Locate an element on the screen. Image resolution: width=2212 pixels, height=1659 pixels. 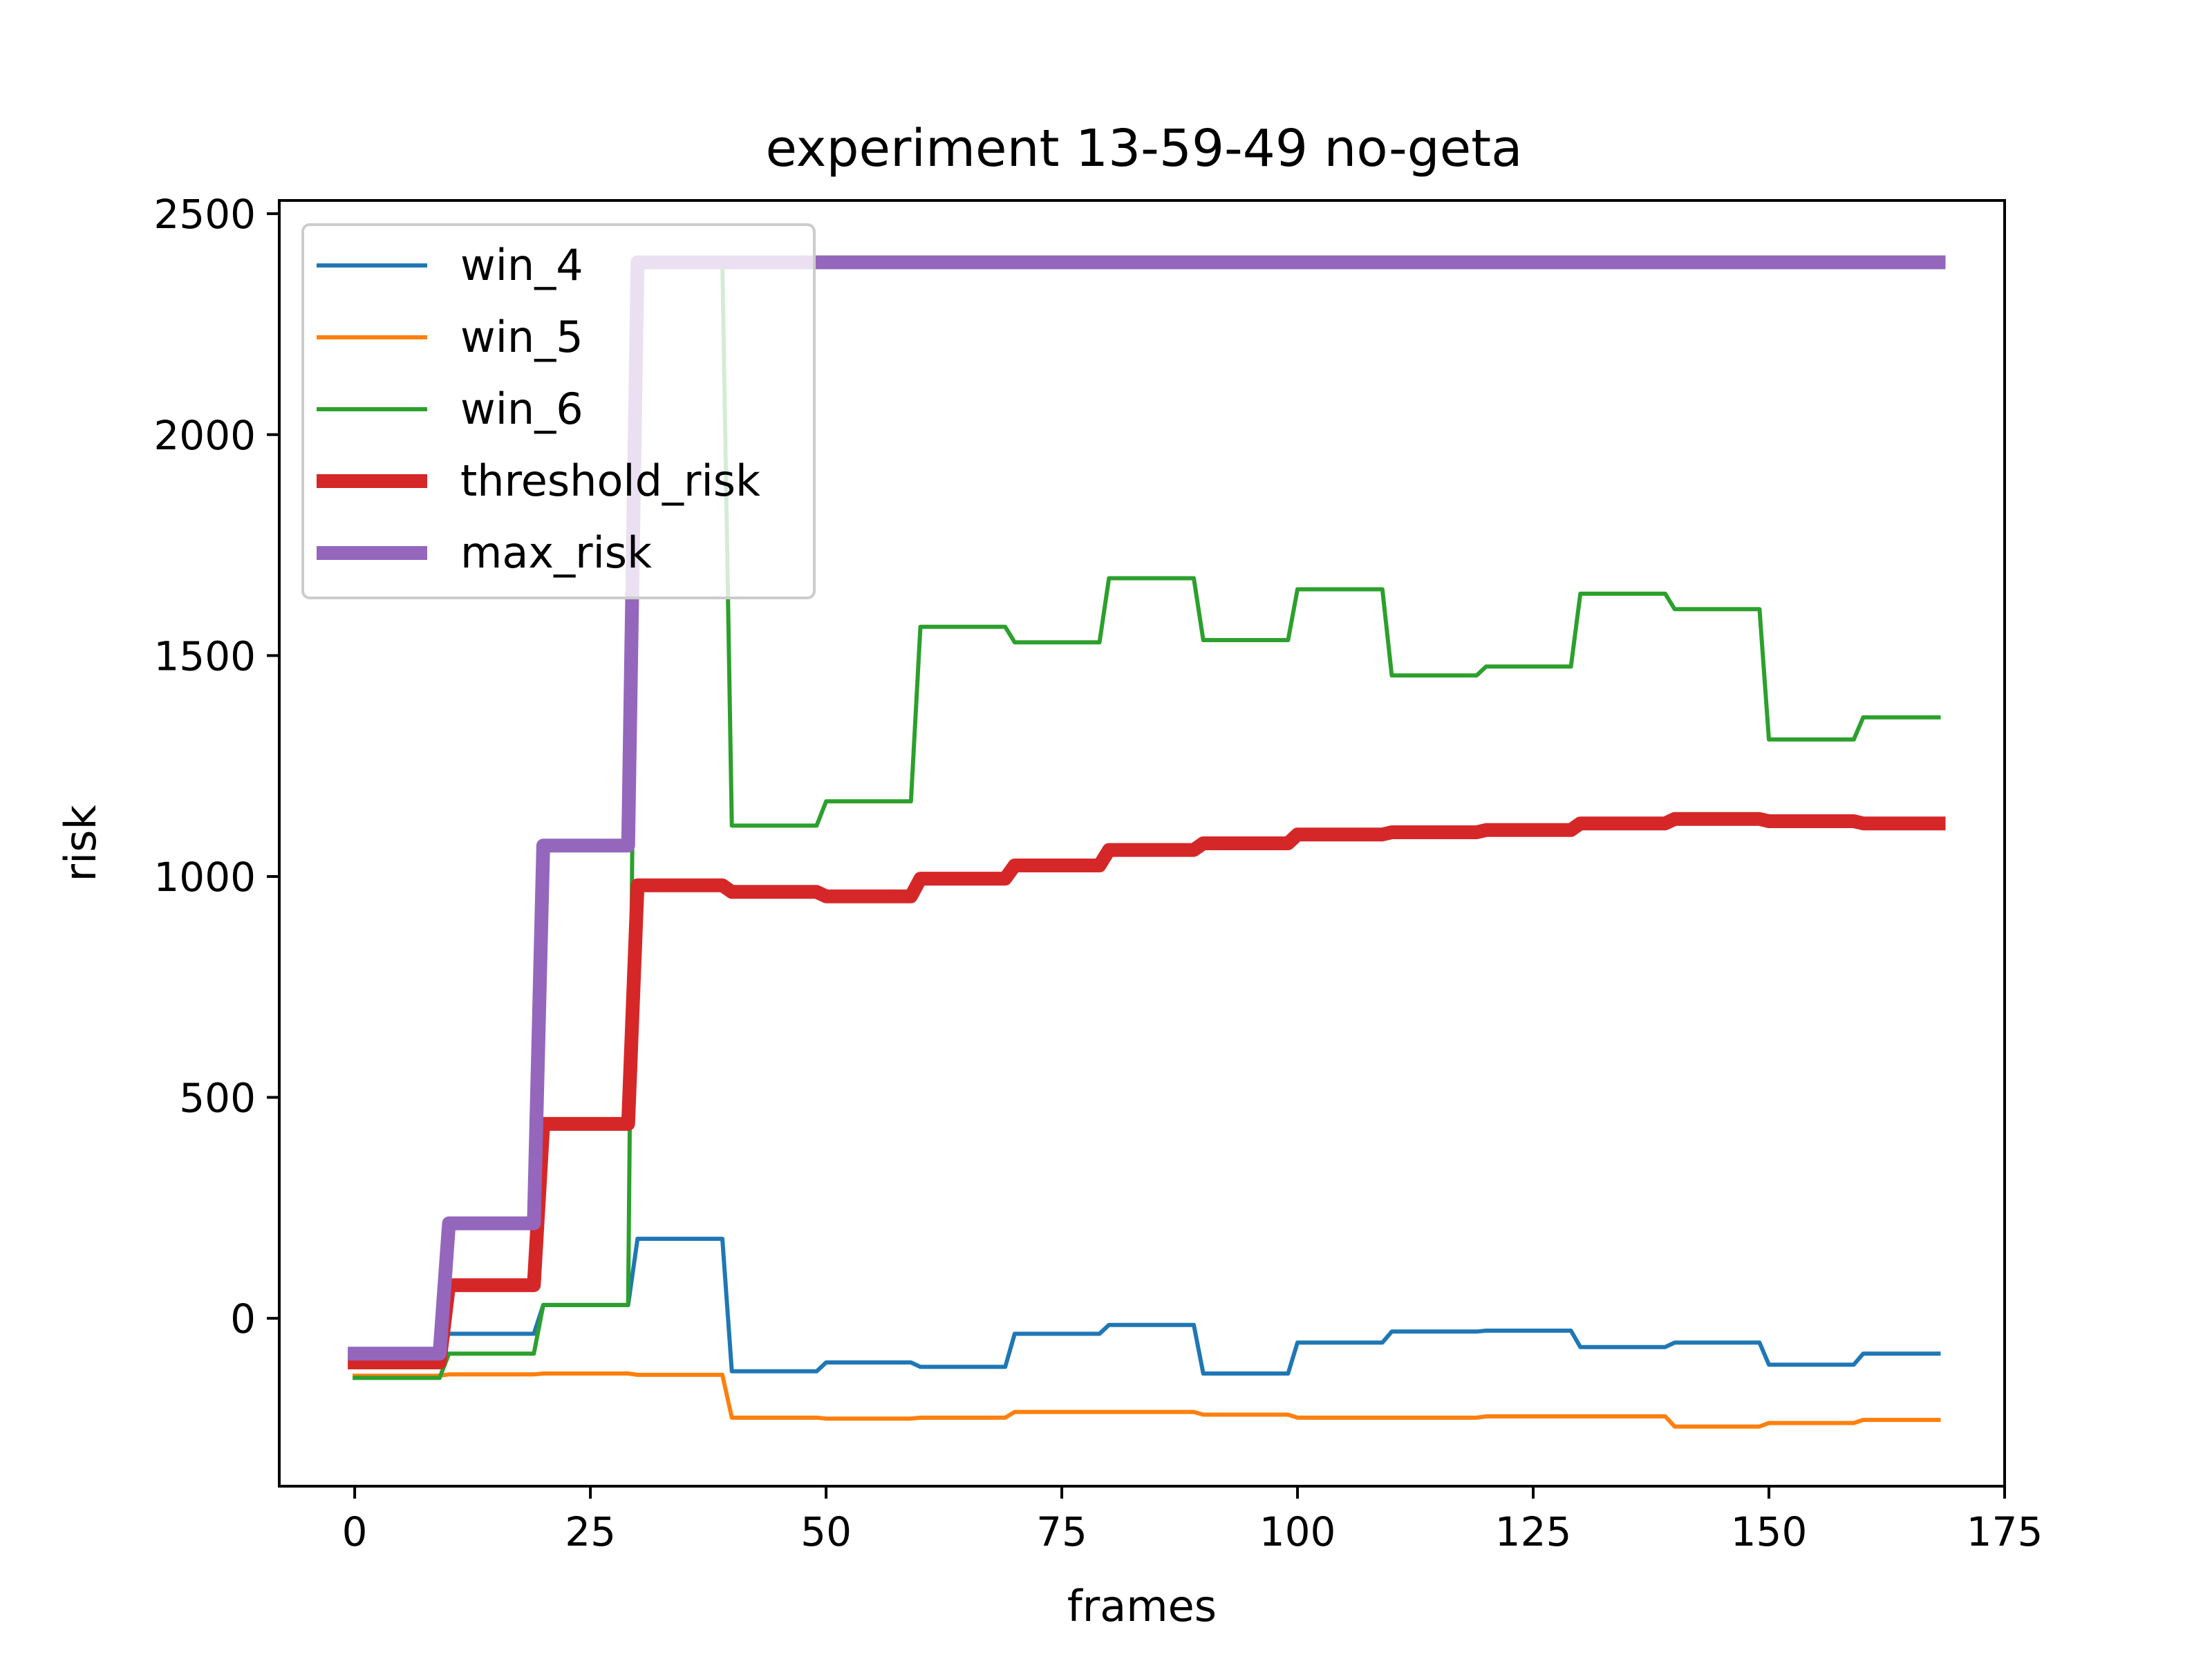
x-tick-label: 25 is located at coordinates (590, 1531).